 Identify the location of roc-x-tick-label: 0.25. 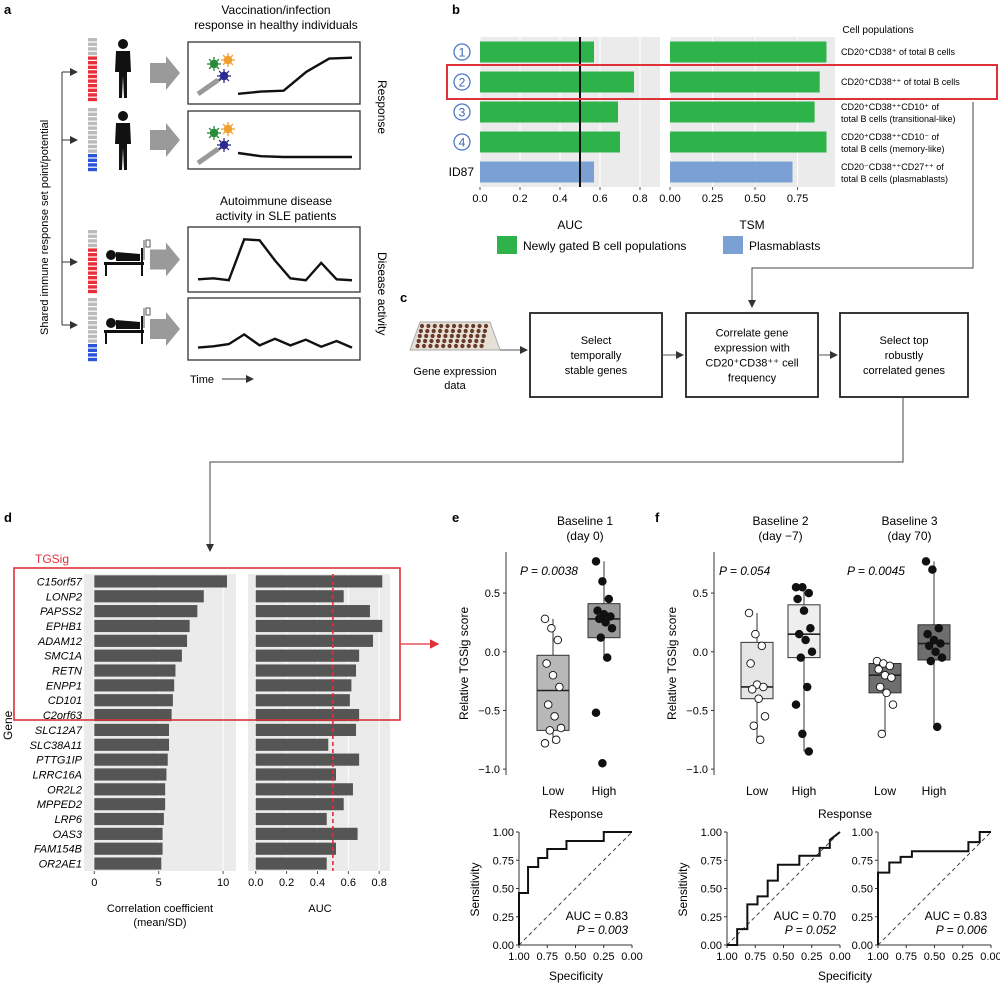
(962, 957).